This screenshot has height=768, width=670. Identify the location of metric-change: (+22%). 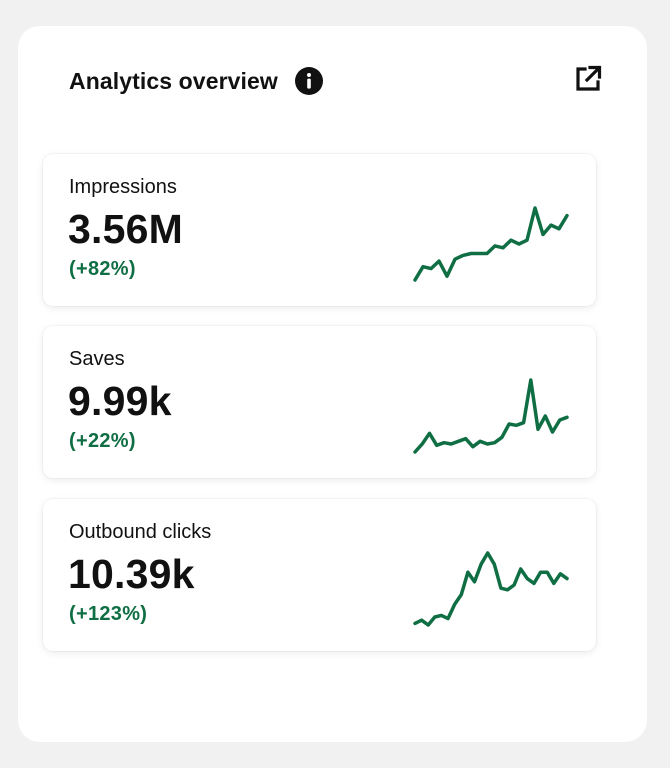
(102, 441).